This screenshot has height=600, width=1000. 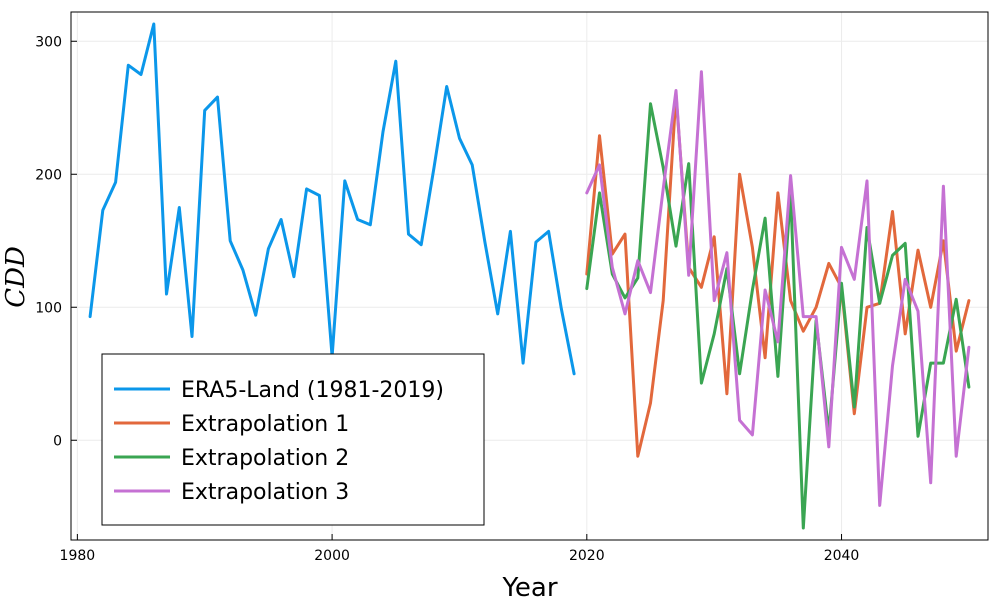 What do you see at coordinates (48, 308) in the screenshot?
I see `y-tick-label: 100` at bounding box center [48, 308].